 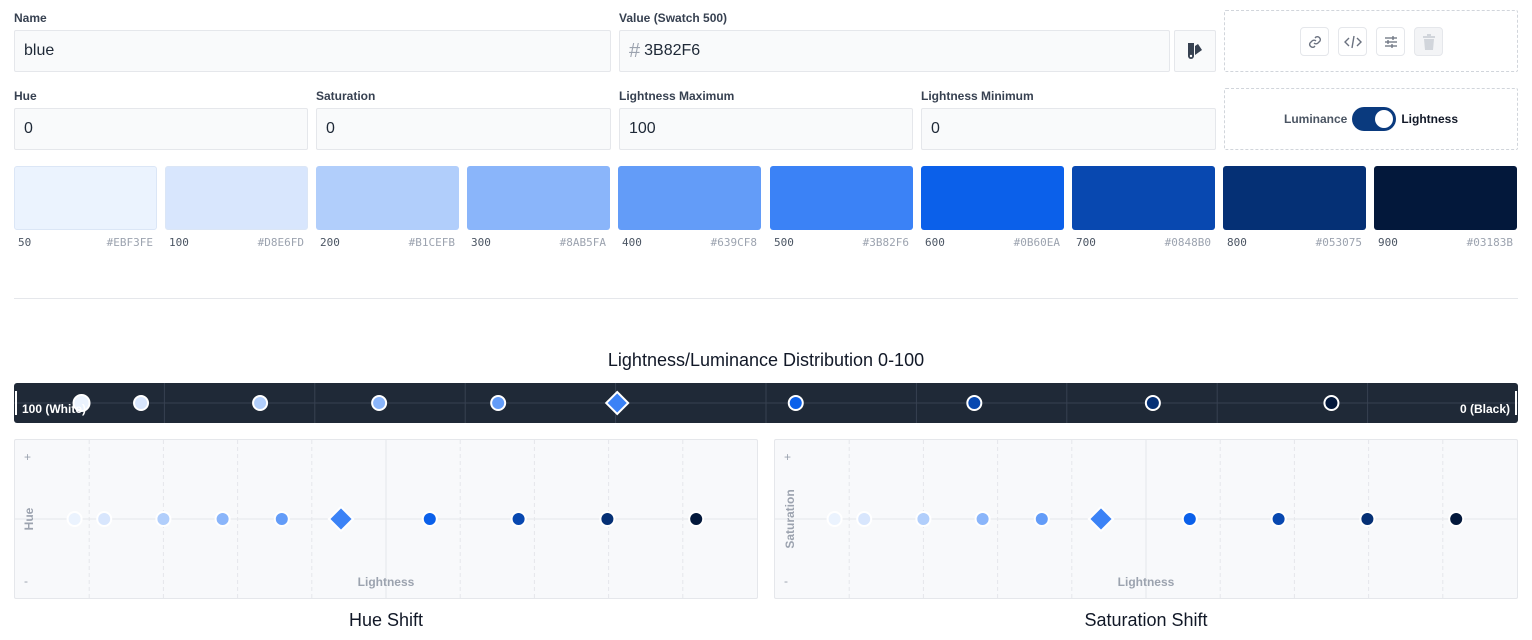 I want to click on distribution-bar, so click(x=766, y=403).